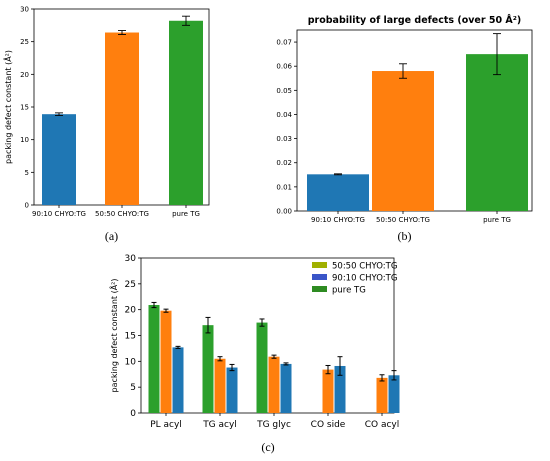 The image size is (550, 461). Describe the element at coordinates (219, 425) in the screenshot. I see `x-tick-label: TG acyl` at that location.